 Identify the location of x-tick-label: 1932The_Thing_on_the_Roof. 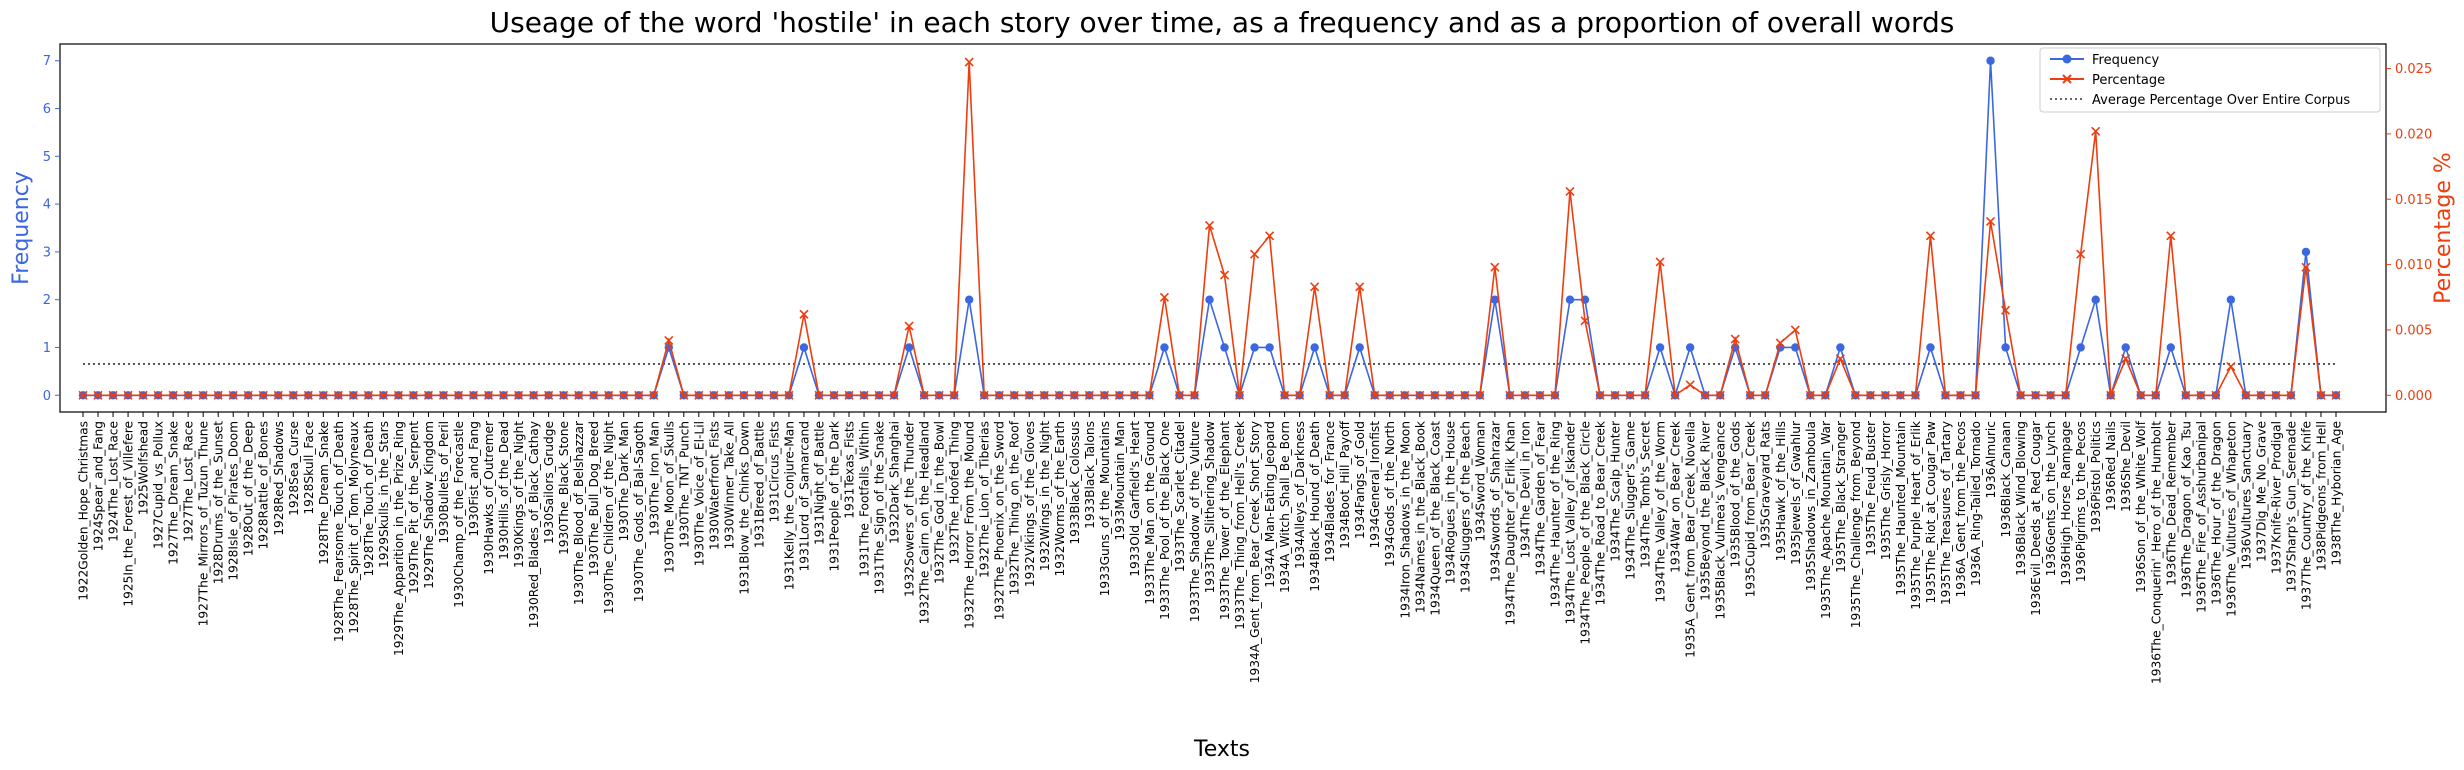
(1015, 507).